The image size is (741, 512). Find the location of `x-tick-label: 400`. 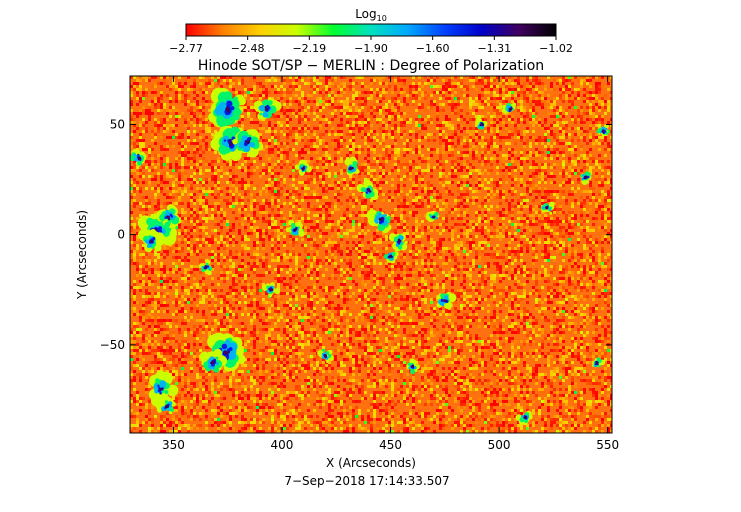

x-tick-label: 400 is located at coordinates (282, 445).